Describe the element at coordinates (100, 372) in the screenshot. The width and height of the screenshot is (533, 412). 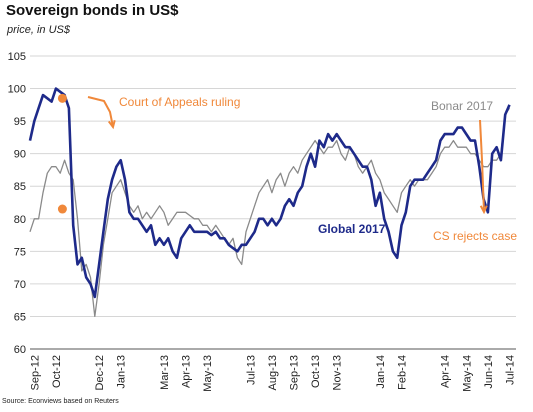
I see `x-tick-label: Dec-12` at that location.